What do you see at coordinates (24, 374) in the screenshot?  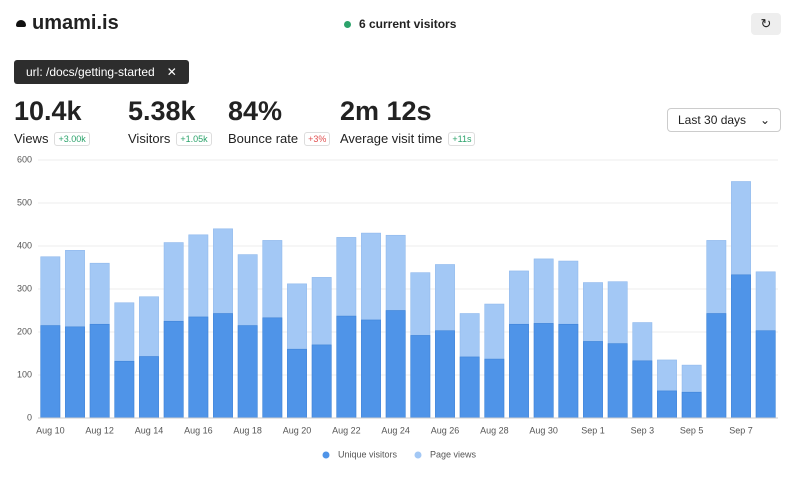 I see `y-tick-label: 100` at bounding box center [24, 374].